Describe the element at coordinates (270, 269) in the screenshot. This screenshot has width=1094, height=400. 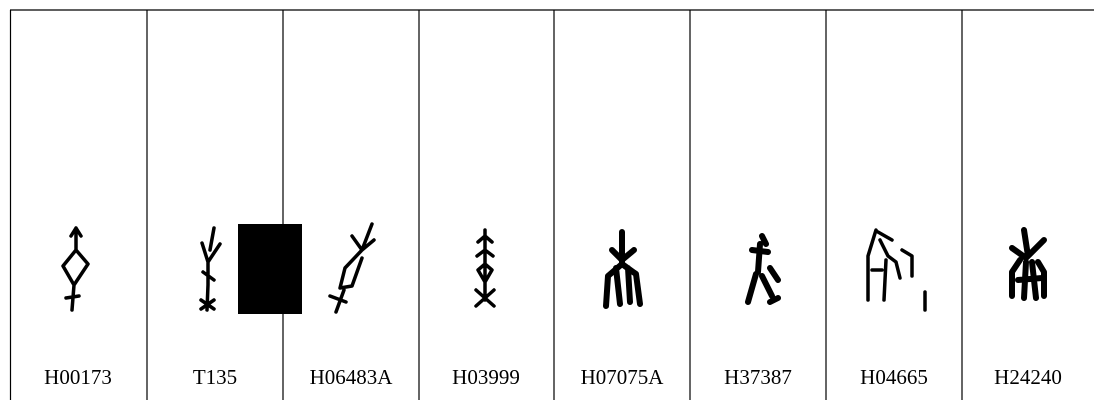
I see `redaction-block` at that location.